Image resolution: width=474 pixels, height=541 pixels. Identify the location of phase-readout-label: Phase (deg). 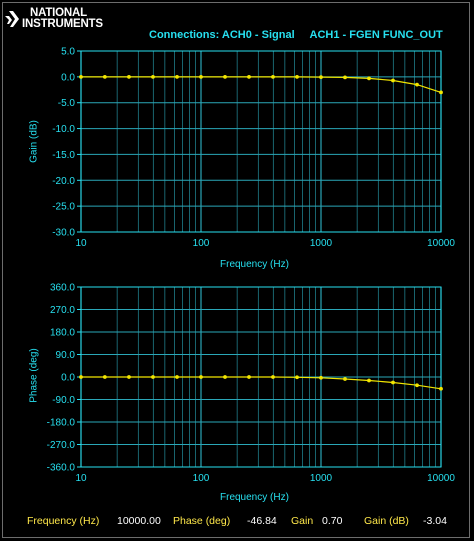
(202, 521).